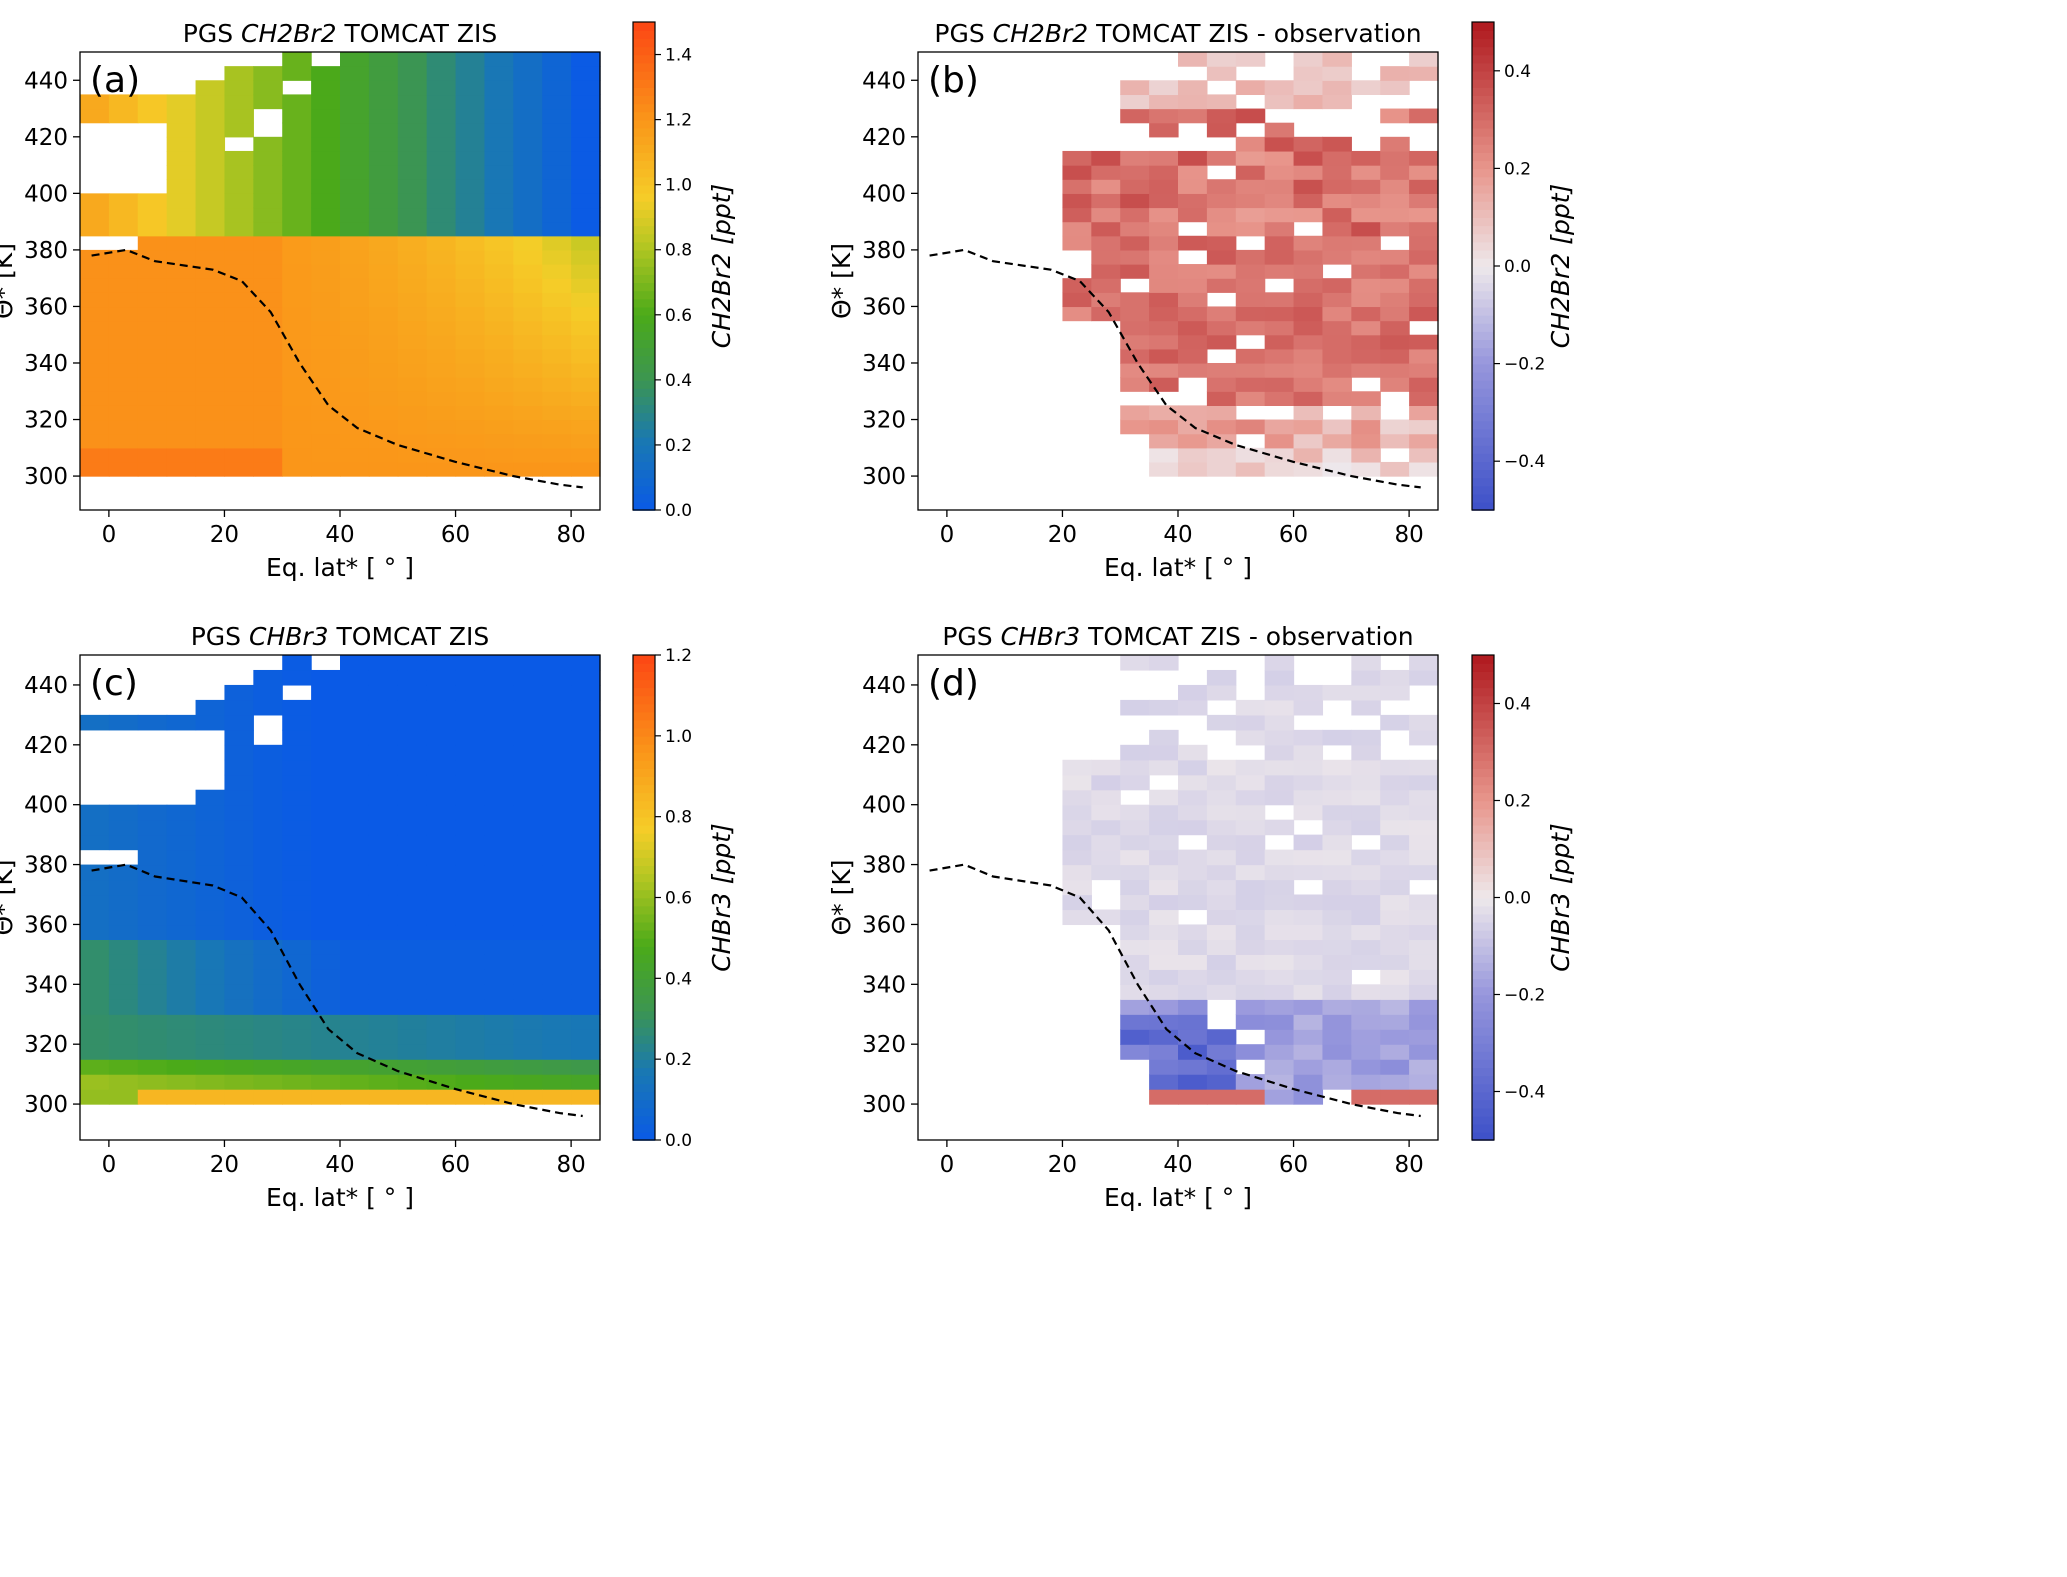 The height and width of the screenshot is (1577, 2067). I want to click on y-tick-label: 380, so click(46, 866).